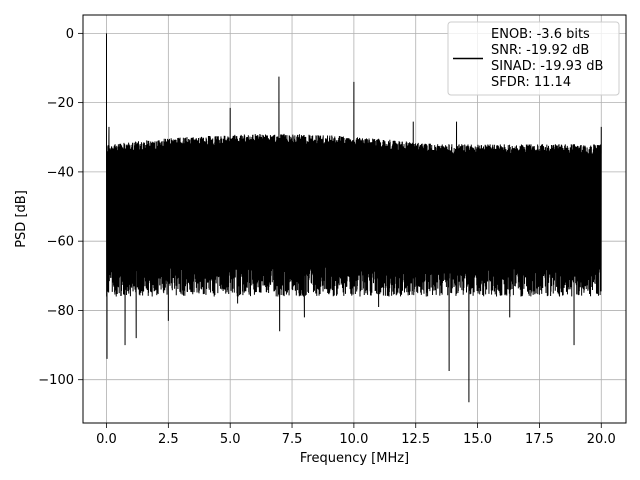 The width and height of the screenshot is (640, 480). Describe the element at coordinates (60, 242) in the screenshot. I see `y-tick-label: −60` at that location.